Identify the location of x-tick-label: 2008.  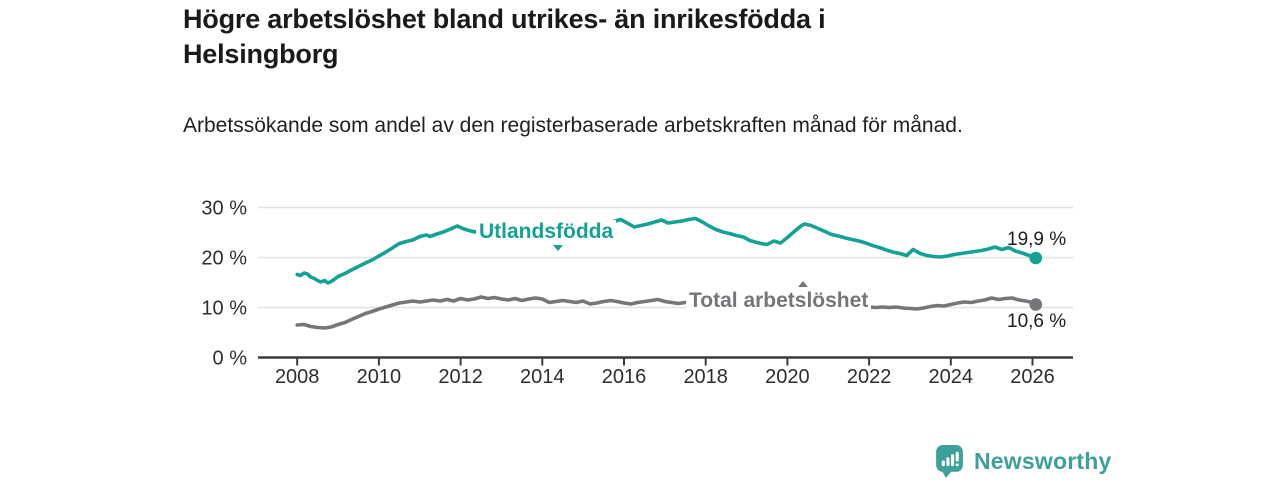
(297, 377).